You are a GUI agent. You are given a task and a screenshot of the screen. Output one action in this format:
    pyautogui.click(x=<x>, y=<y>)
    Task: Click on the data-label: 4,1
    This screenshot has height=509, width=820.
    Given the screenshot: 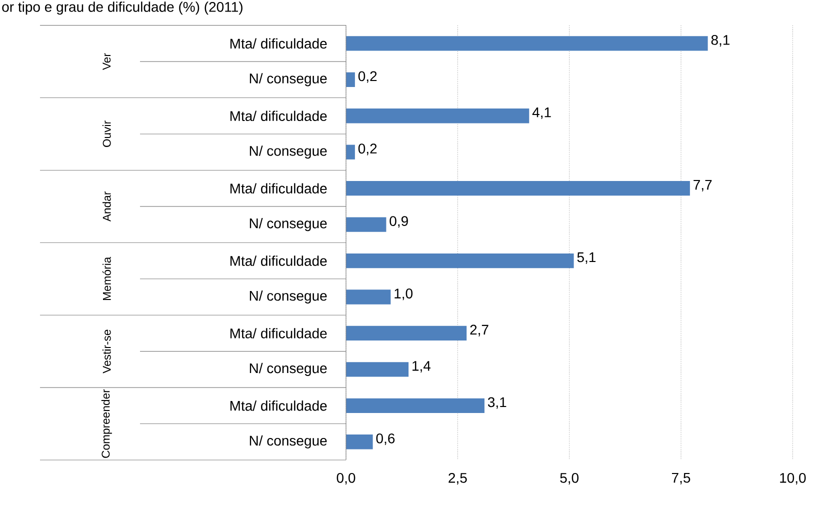 What is the action you would take?
    pyautogui.click(x=541, y=113)
    